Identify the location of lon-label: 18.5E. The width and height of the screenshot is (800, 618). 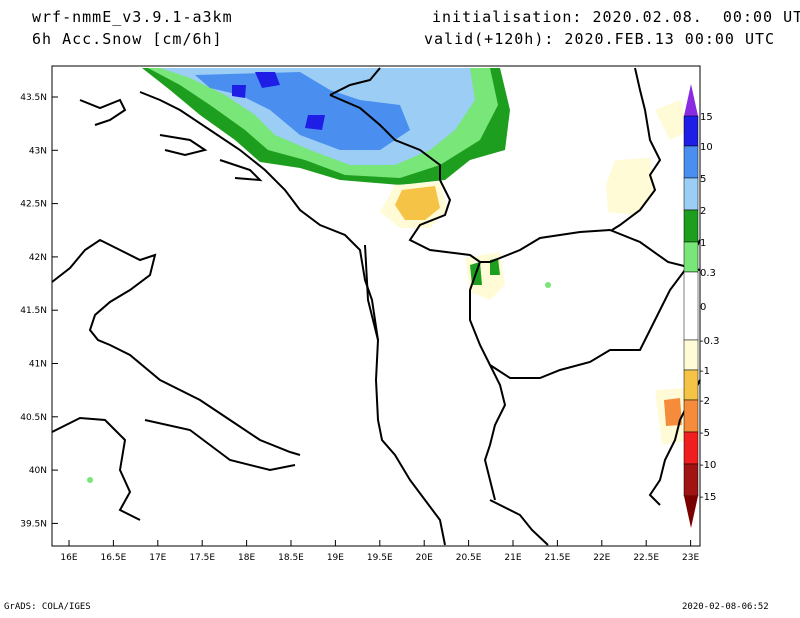
(291, 558).